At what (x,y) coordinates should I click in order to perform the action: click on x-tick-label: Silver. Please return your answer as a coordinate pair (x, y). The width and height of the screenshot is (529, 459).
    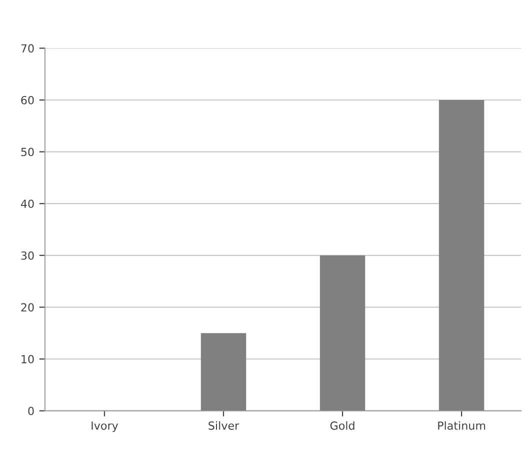
    Looking at the image, I should click on (224, 425).